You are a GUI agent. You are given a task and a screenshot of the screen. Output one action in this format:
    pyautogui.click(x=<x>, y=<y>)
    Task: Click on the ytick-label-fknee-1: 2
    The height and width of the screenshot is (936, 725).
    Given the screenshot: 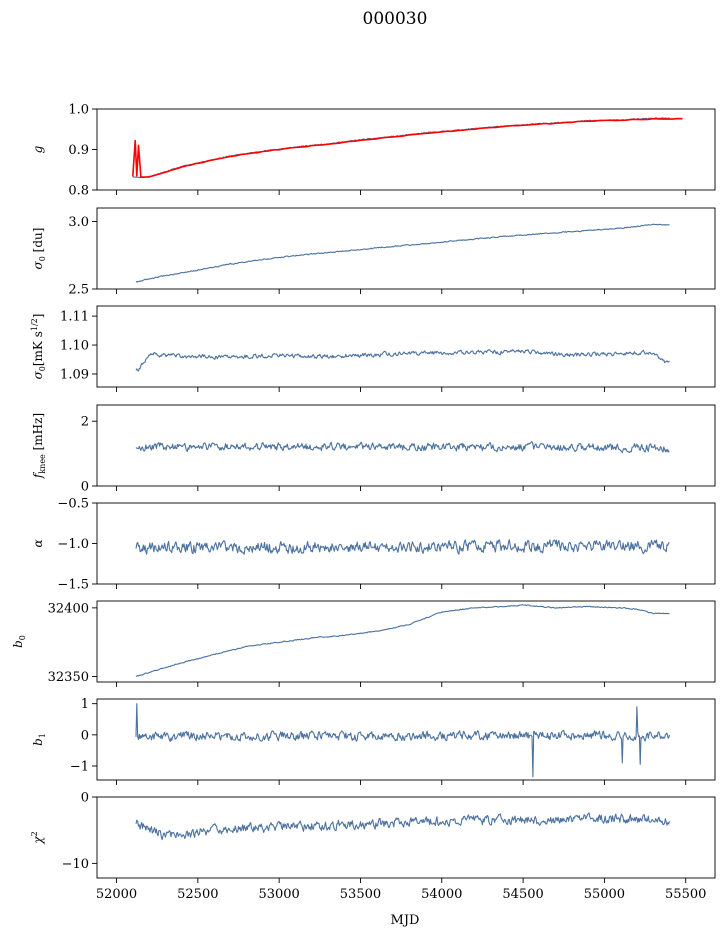 What is the action you would take?
    pyautogui.click(x=85, y=422)
    